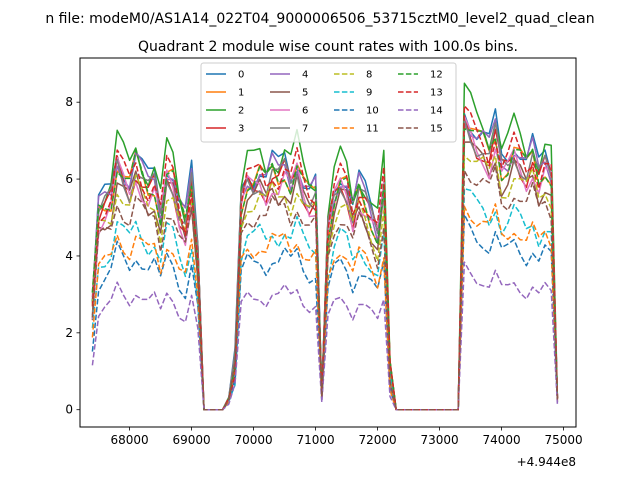 This screenshot has height=480, width=640. I want to click on legend-label-9: 9, so click(369, 93).